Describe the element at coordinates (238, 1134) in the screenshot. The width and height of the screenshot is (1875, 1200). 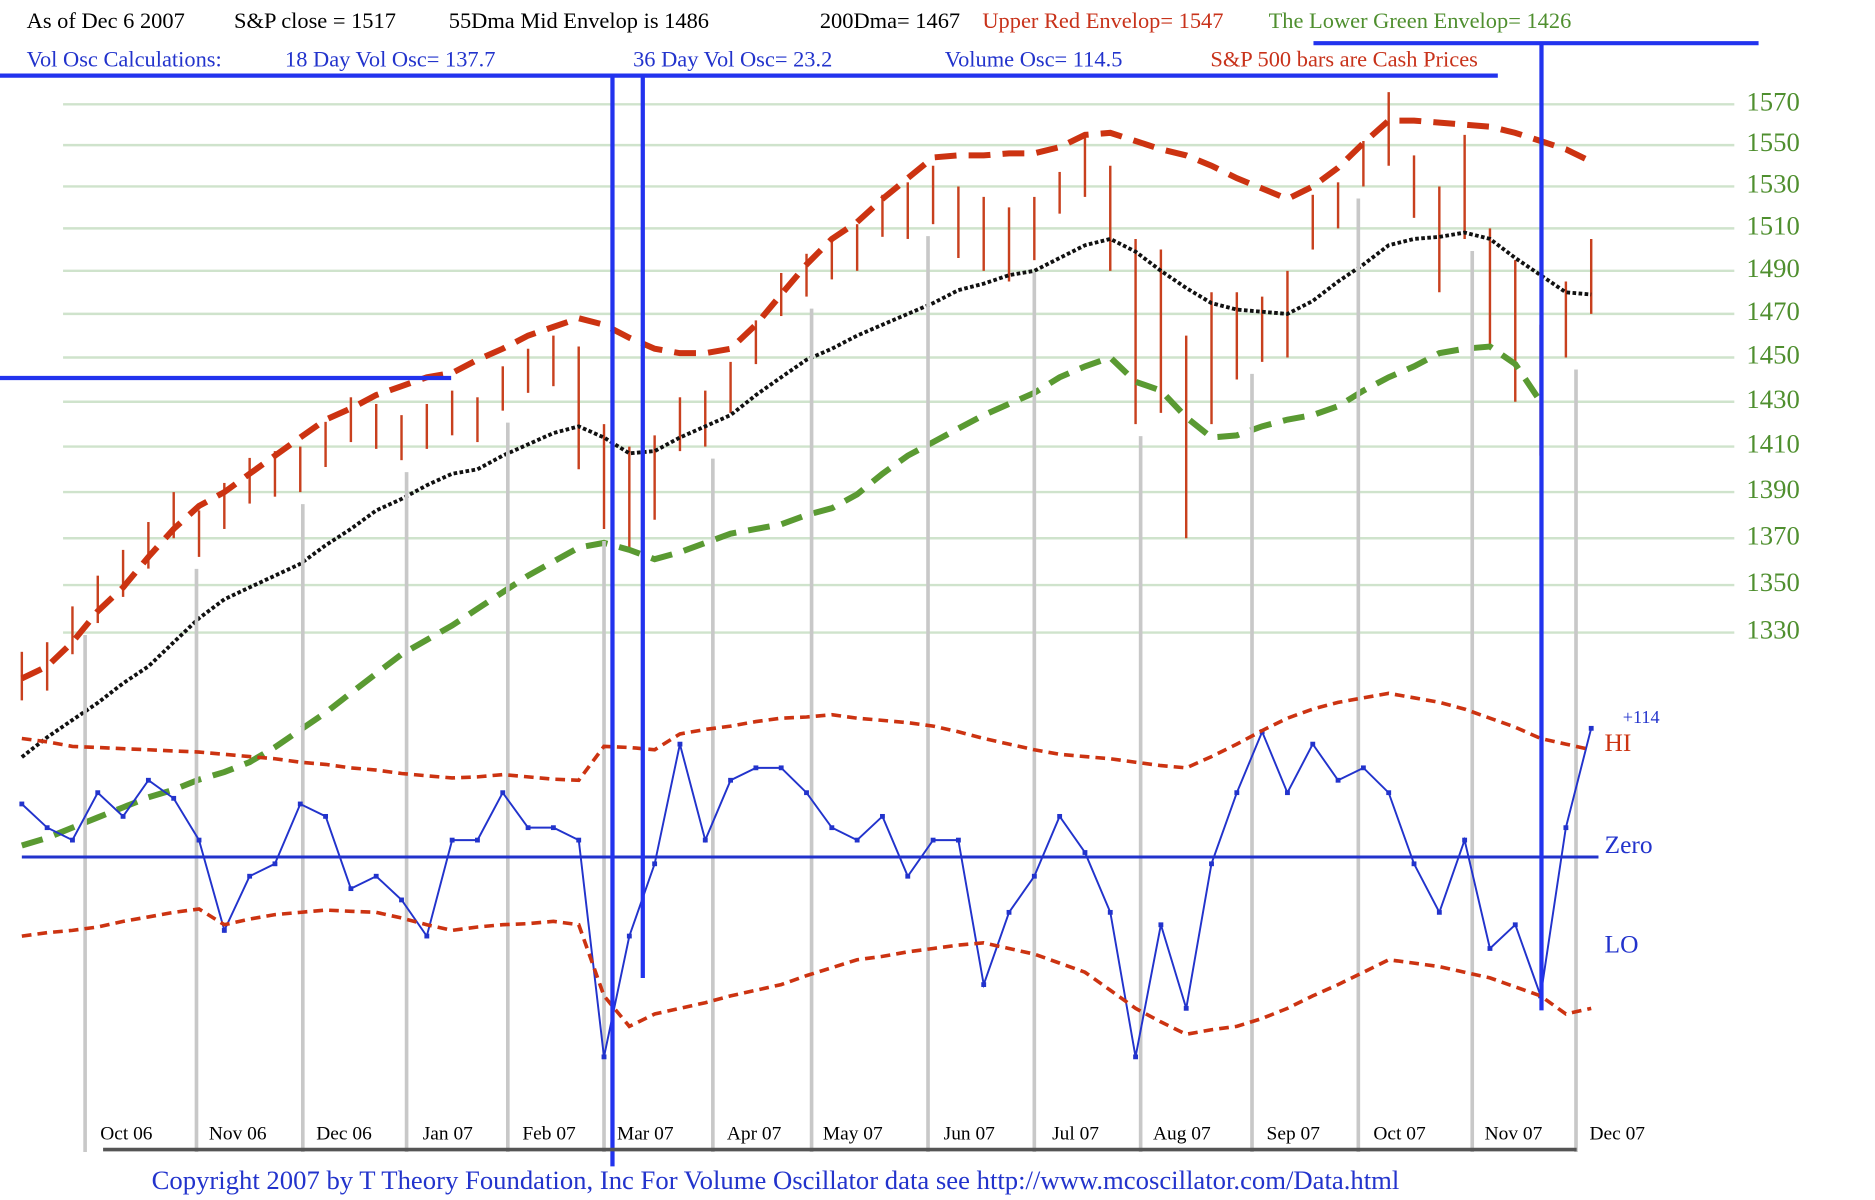
I see `x-tick-label: Nov 06` at that location.